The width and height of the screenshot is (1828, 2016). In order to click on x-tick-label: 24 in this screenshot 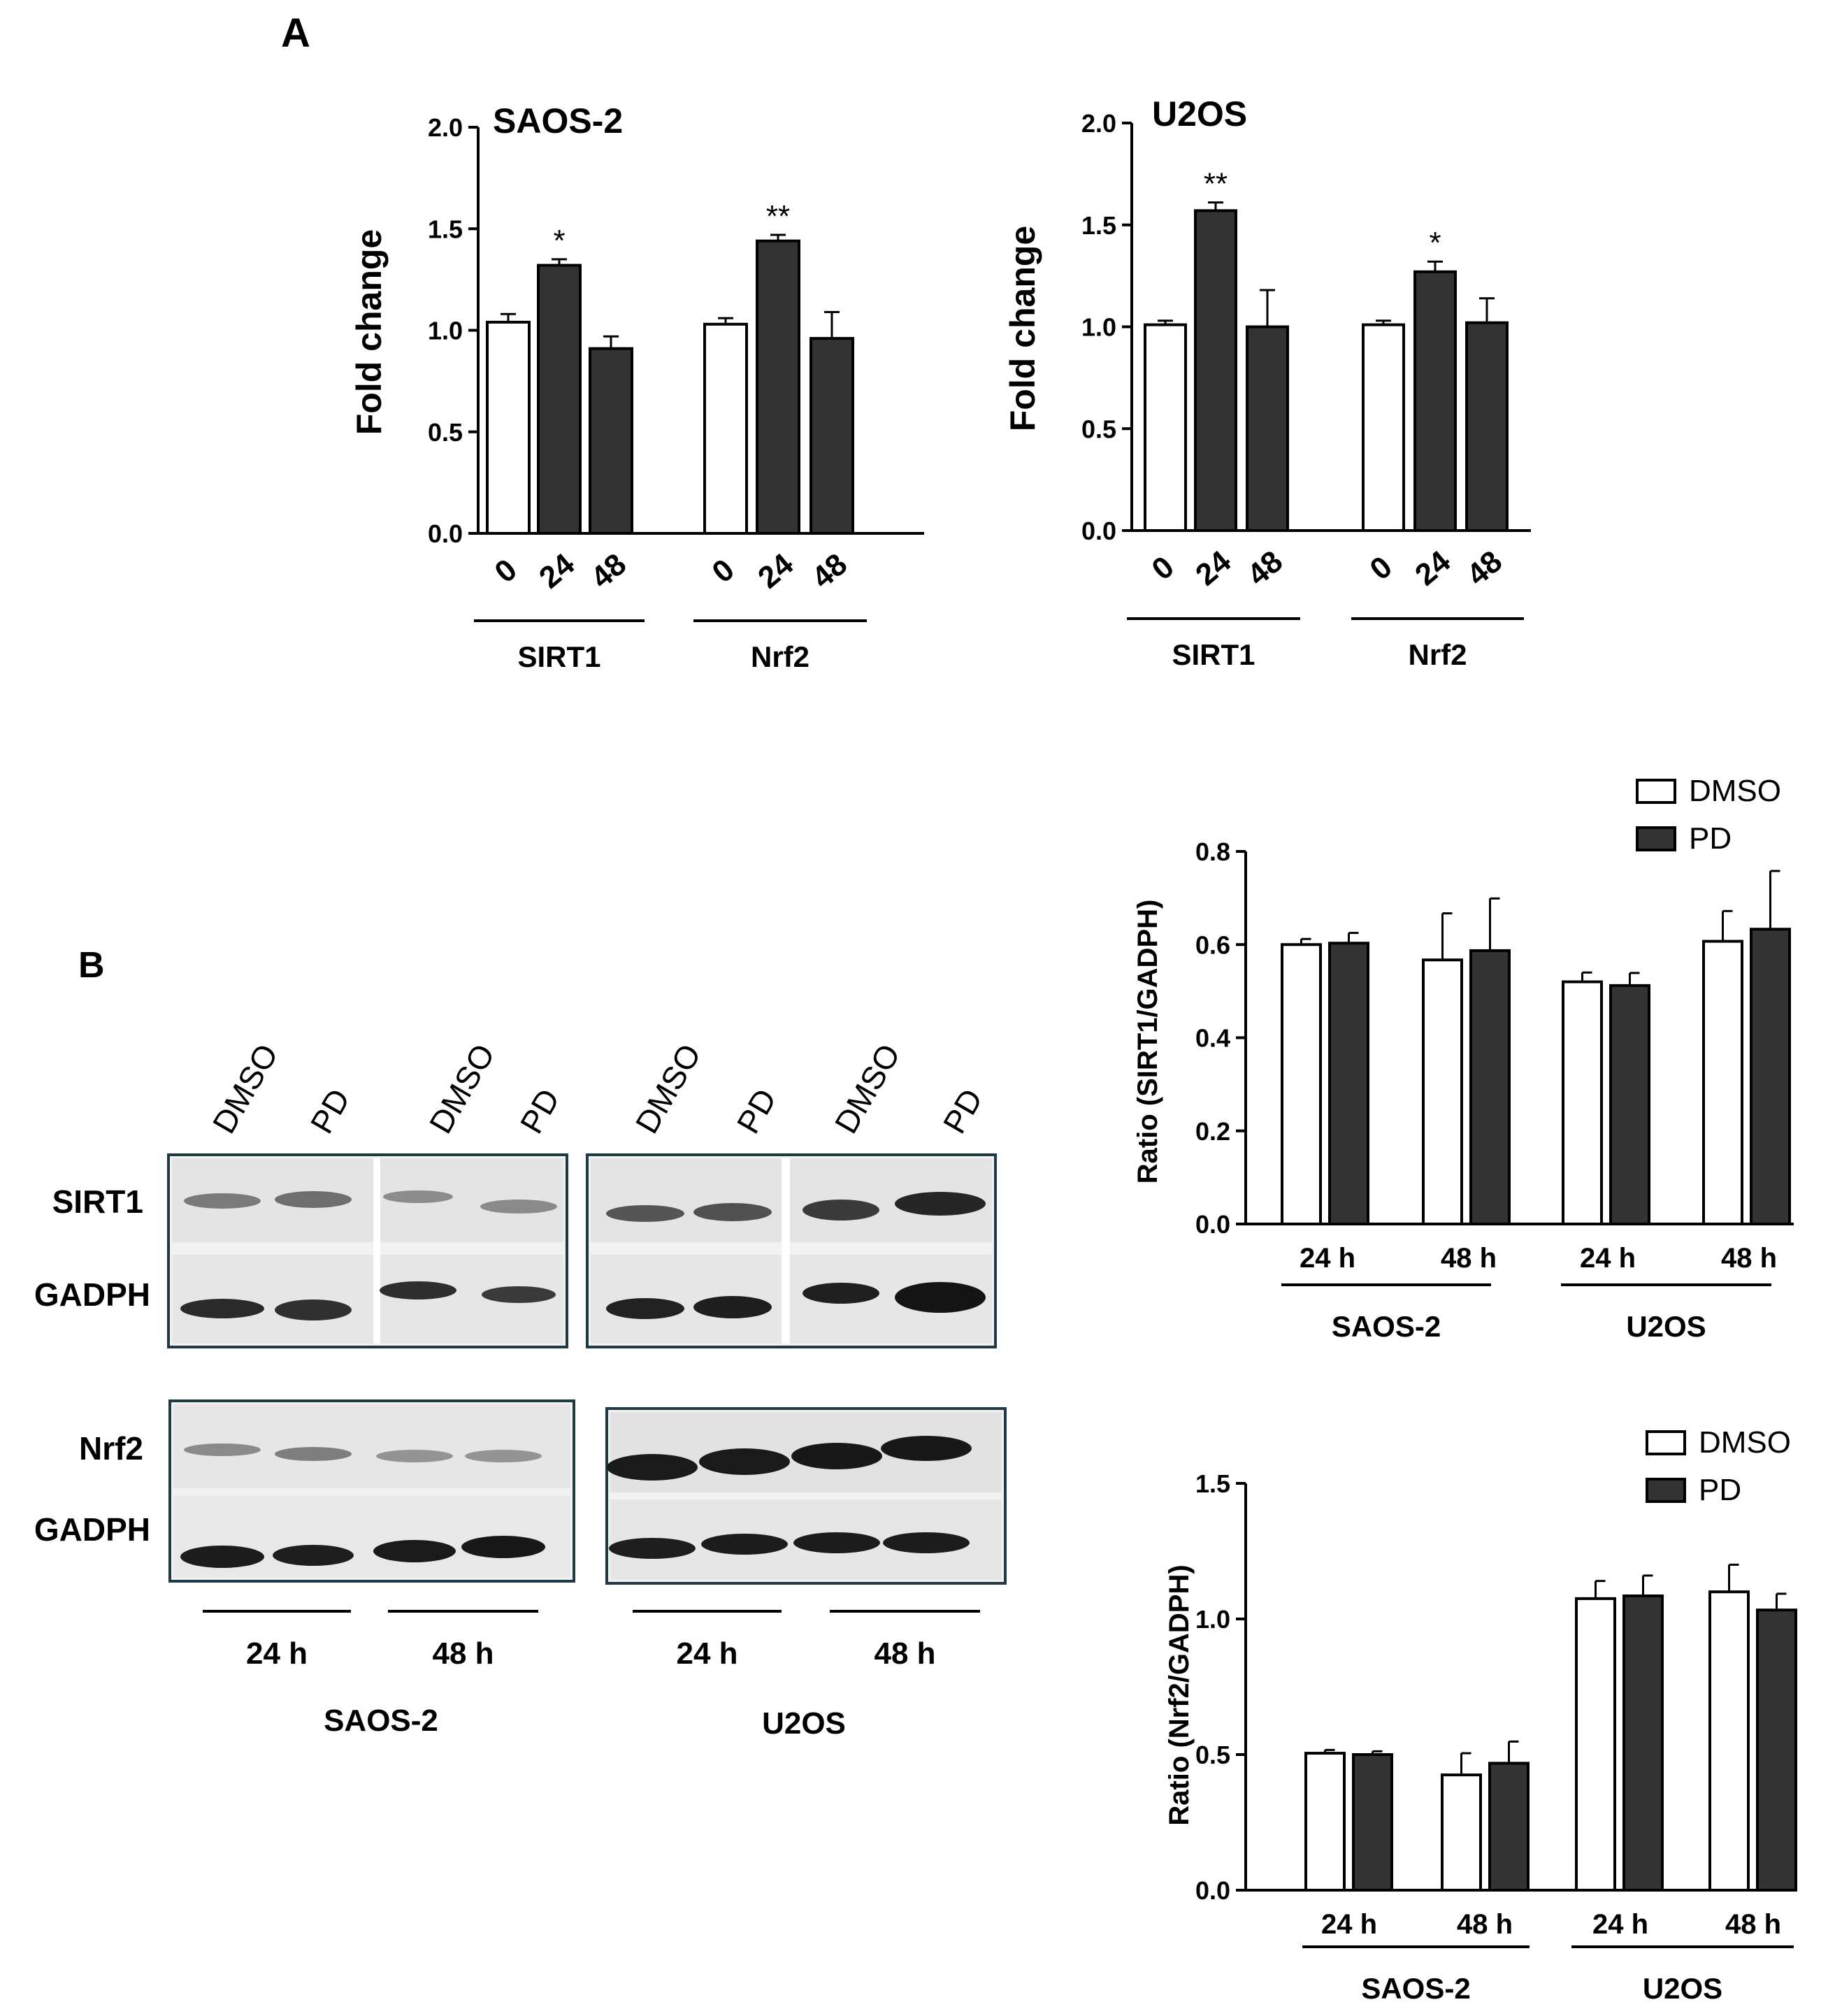, I will do `click(1433, 568)`.